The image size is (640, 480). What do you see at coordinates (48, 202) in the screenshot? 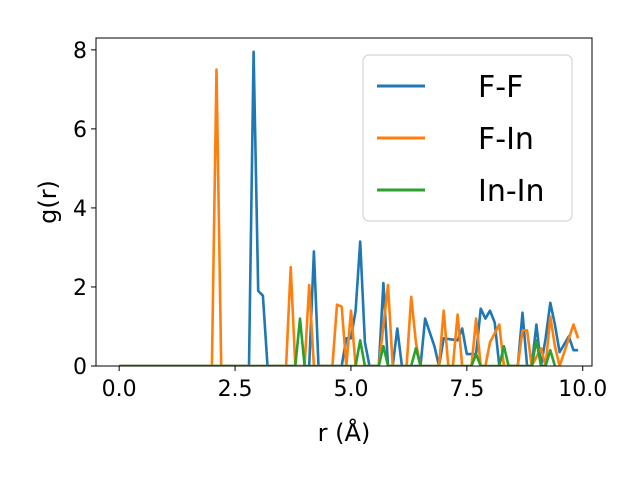
I see `y-axis-title: g(r)` at bounding box center [48, 202].